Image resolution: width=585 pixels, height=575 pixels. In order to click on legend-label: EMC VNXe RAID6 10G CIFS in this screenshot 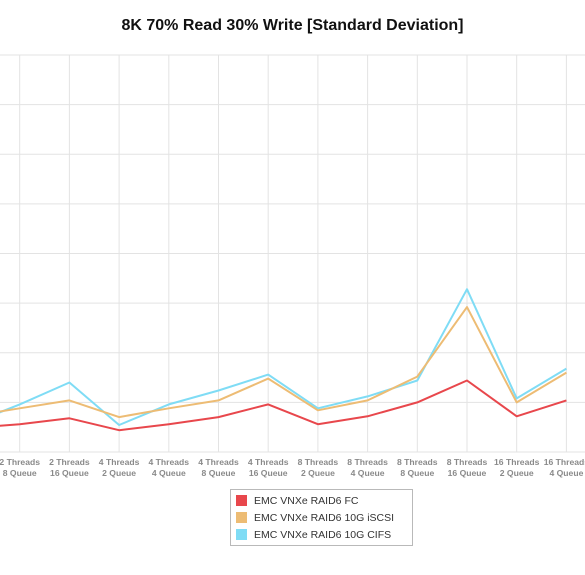, I will do `click(323, 534)`.